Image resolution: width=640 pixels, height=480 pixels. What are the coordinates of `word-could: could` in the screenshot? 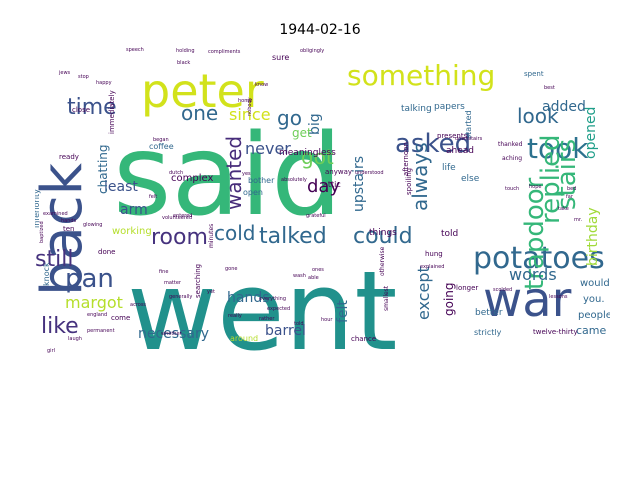 It's located at (383, 236).